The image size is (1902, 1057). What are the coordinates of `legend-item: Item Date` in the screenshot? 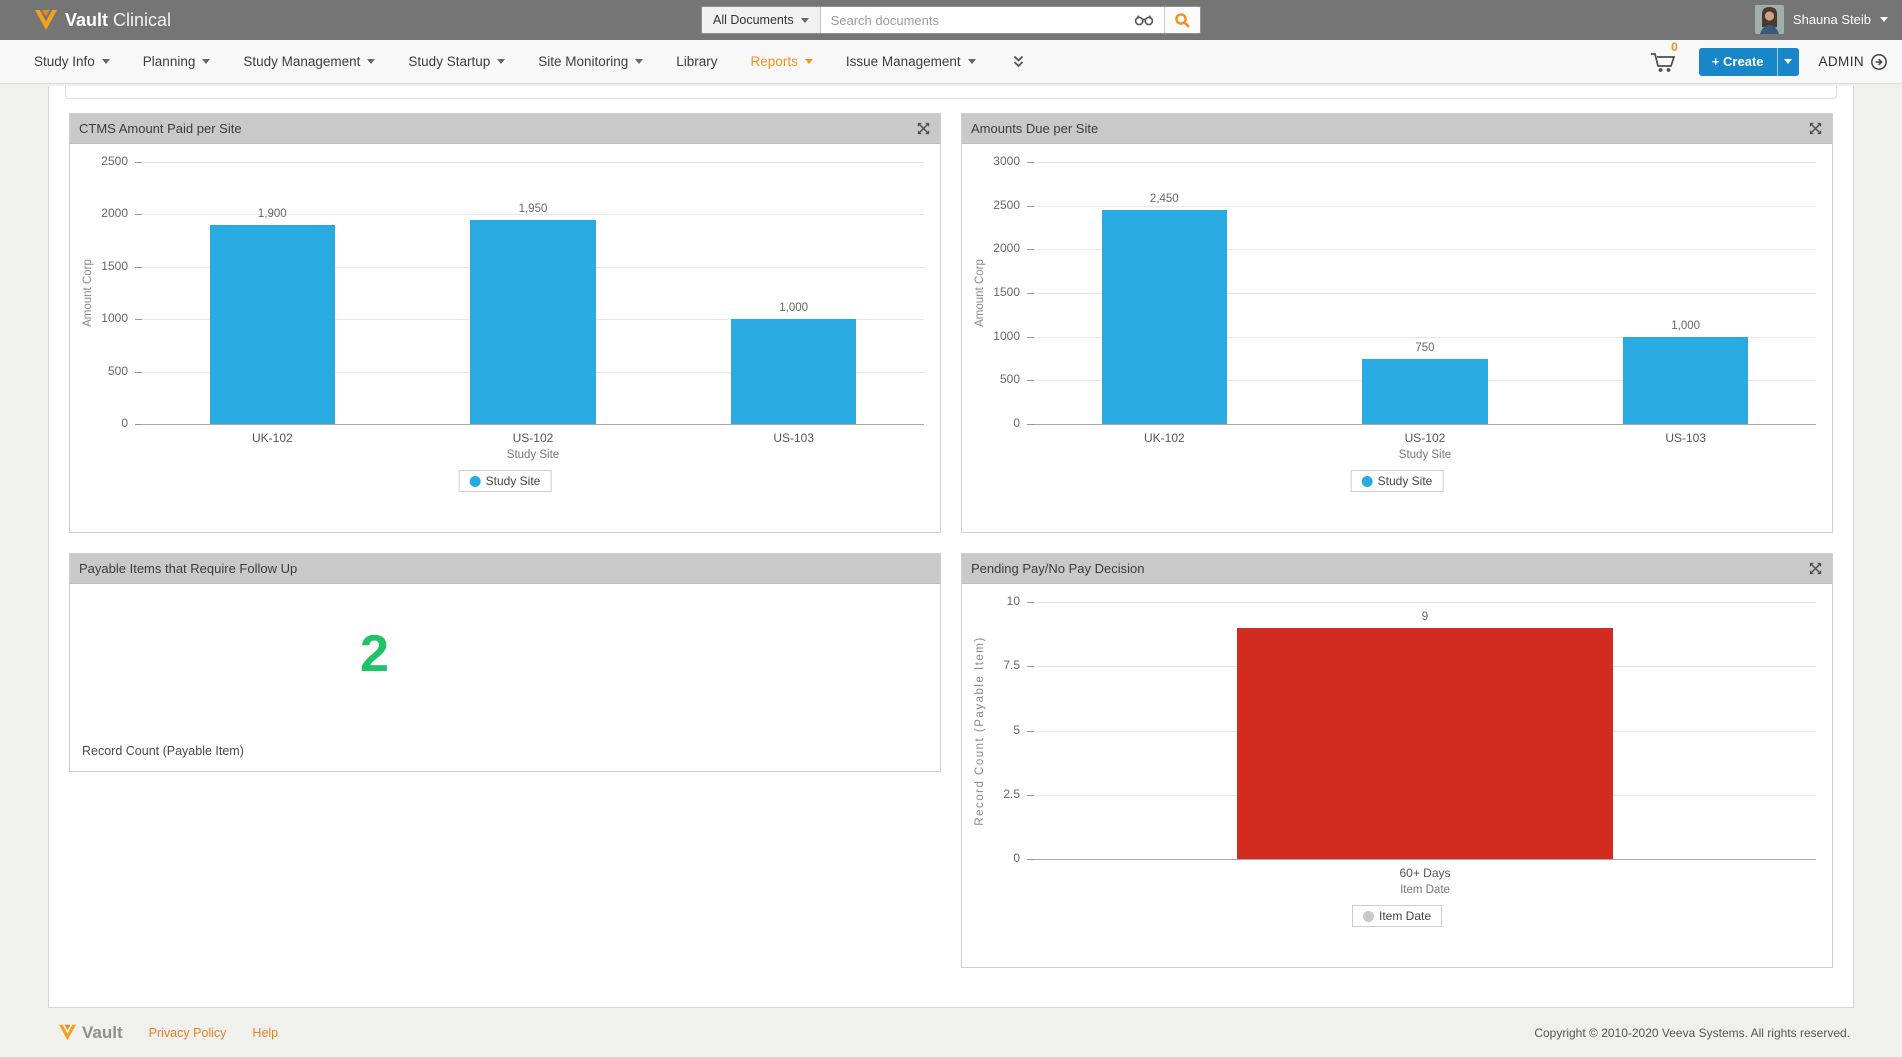 It's located at (1397, 916).